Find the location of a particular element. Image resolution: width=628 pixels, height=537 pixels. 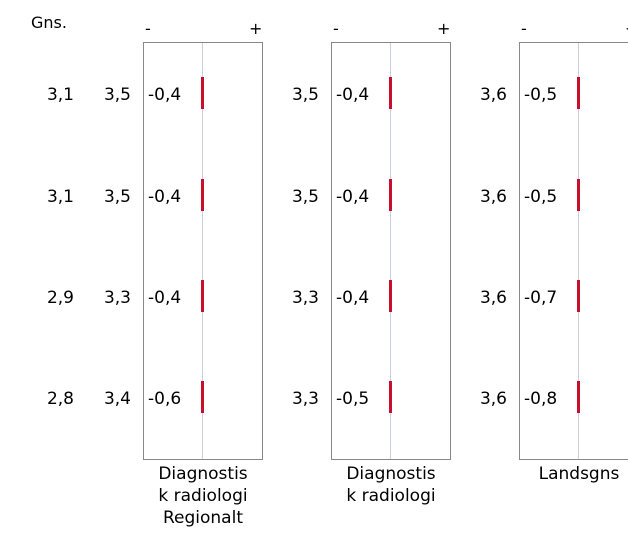

gns-value: 2,9 is located at coordinates (60, 298).